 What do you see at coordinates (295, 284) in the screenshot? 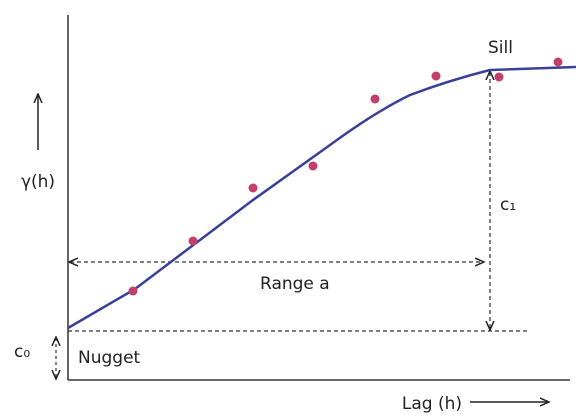
I see `range-label: Range a` at bounding box center [295, 284].